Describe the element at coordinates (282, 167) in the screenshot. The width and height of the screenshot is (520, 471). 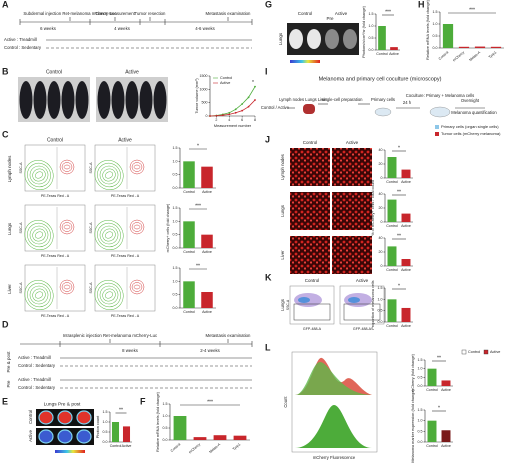
I see `row-label: Lymph nodes` at that location.